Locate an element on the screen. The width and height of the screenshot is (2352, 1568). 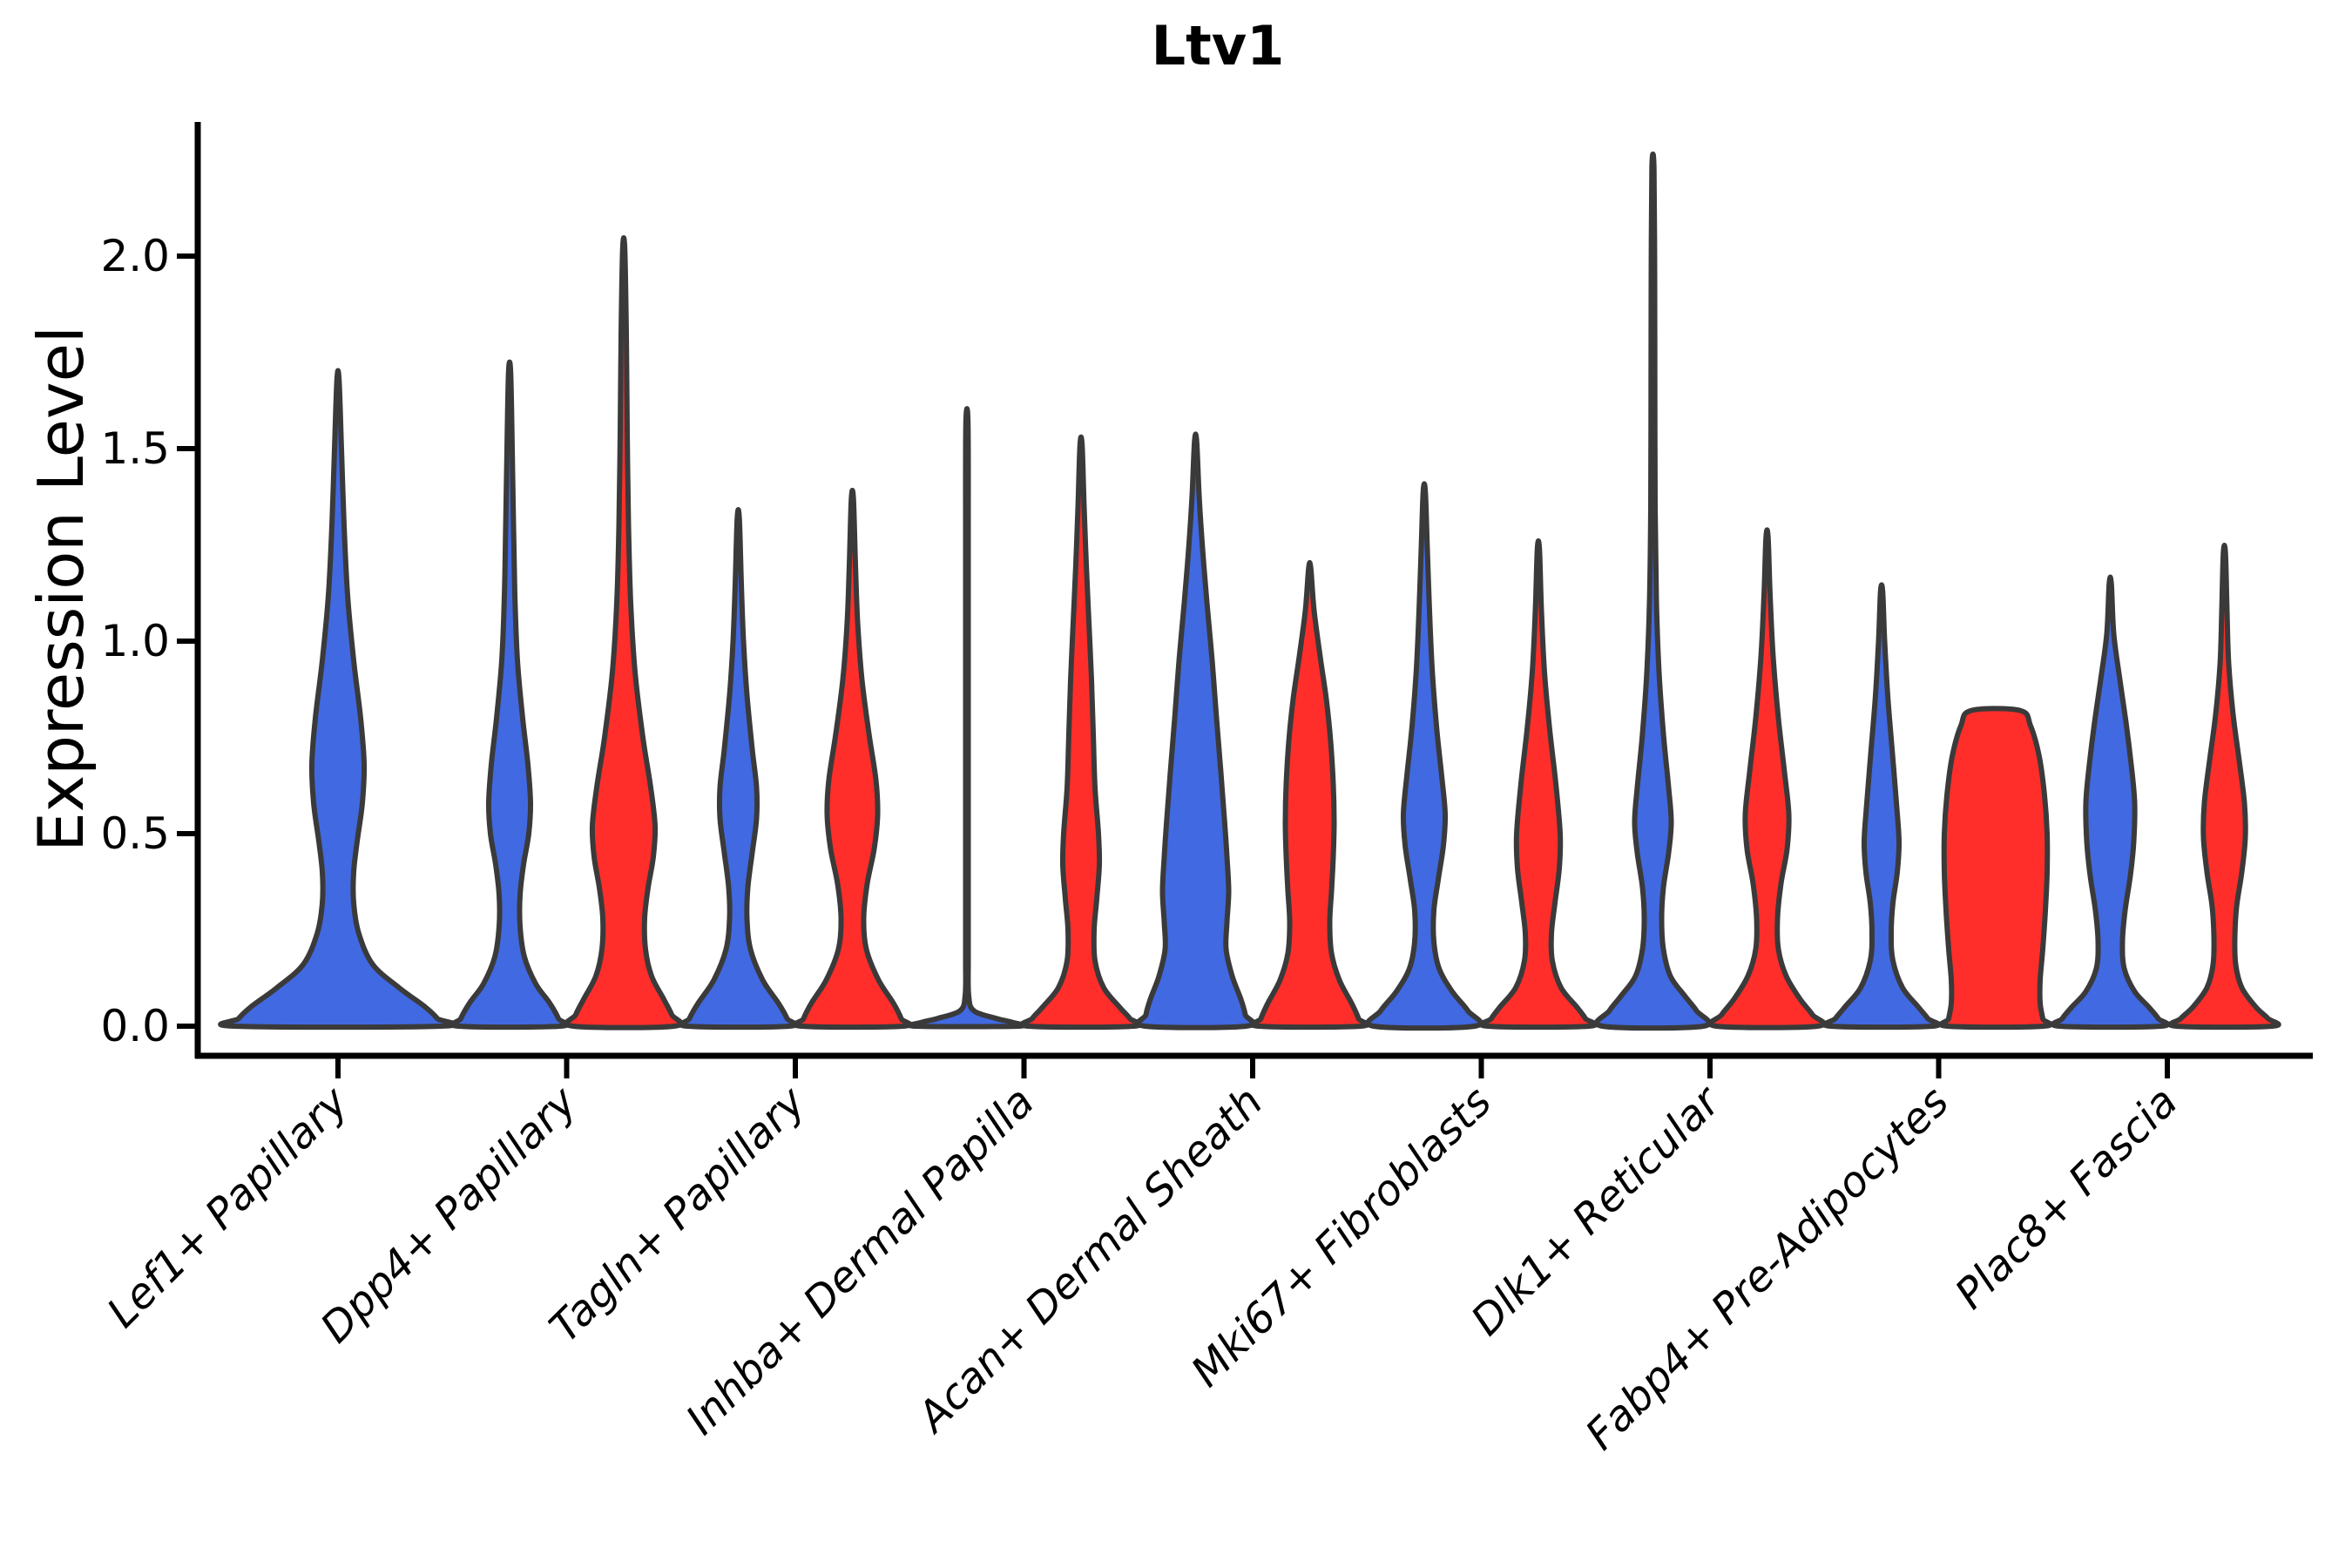
violin-blue-plac8-fascia is located at coordinates (2110, 802).